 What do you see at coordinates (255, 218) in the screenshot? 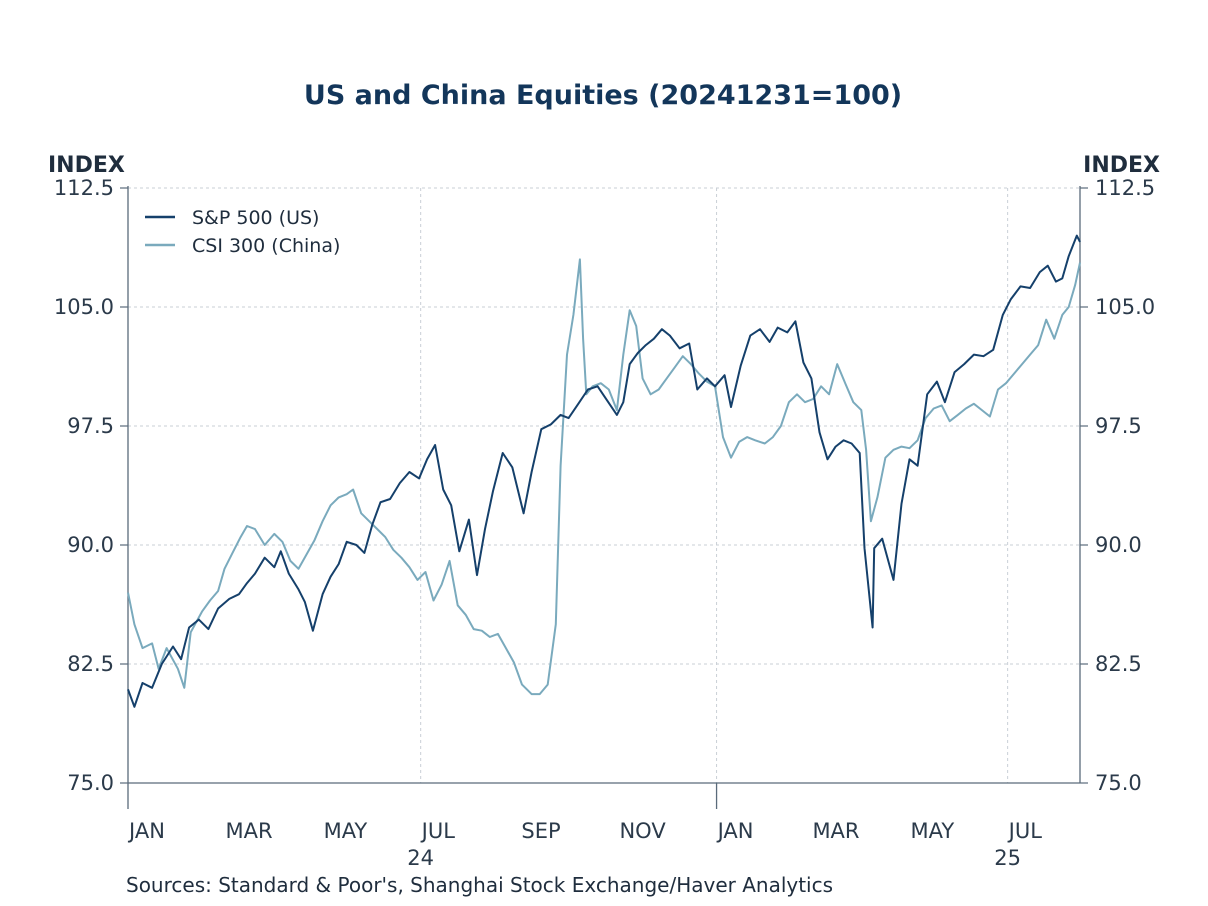
I see `legend-label: S&P 500 (US)` at bounding box center [255, 218].